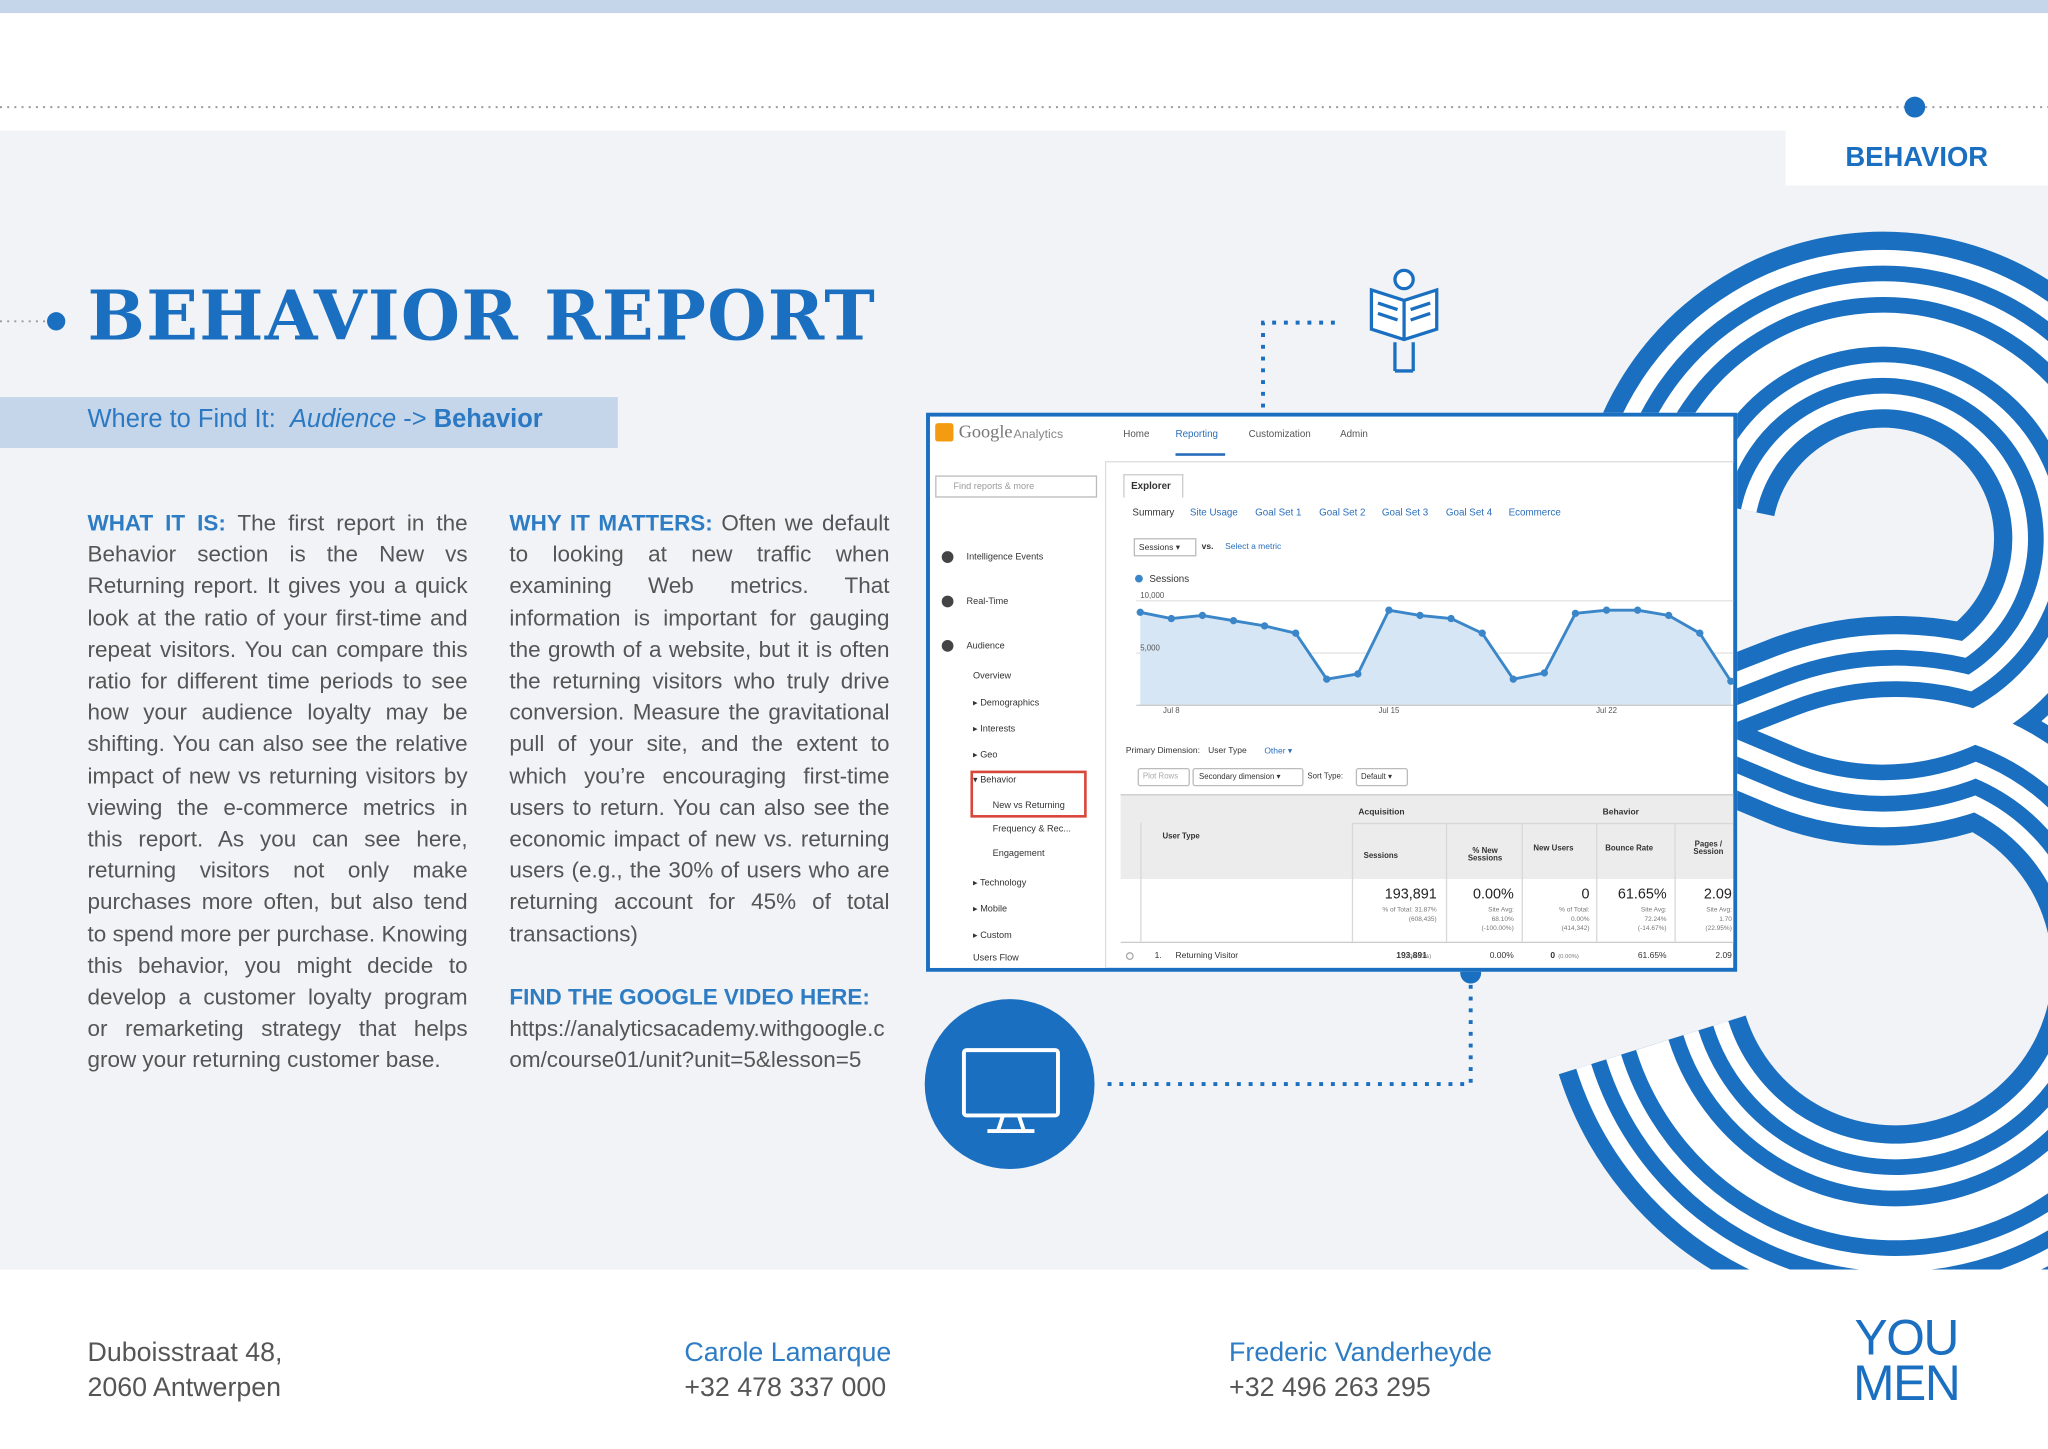 Image resolution: width=2048 pixels, height=1449 pixels. What do you see at coordinates (315, 420) in the screenshot?
I see `where-to-find: Where to Find It: Audience -> Behavior` at bounding box center [315, 420].